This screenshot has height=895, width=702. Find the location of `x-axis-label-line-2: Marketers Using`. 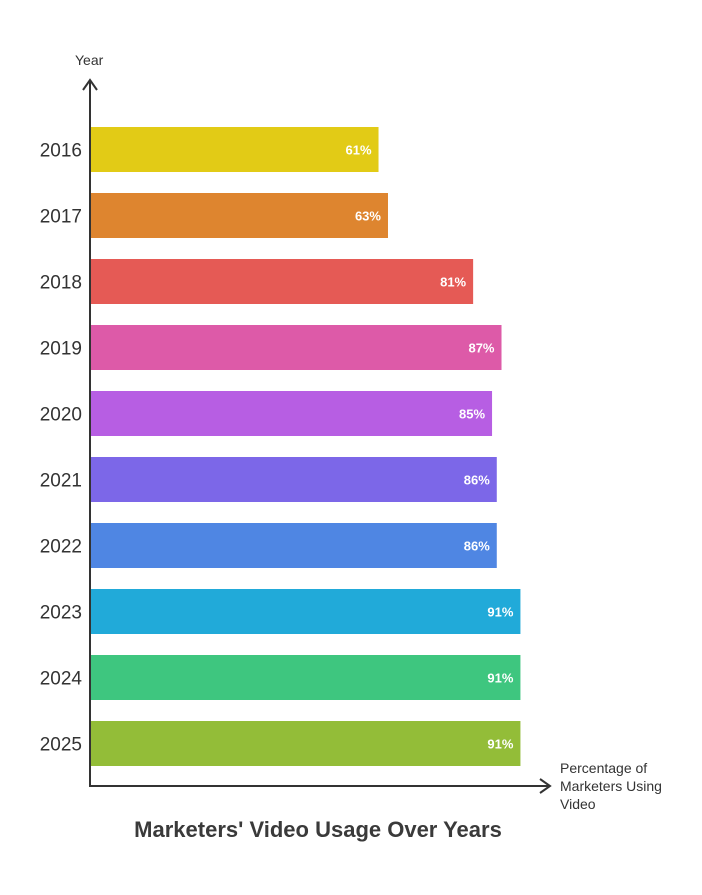

x-axis-label-line-2: Marketers Using is located at coordinates (611, 786).